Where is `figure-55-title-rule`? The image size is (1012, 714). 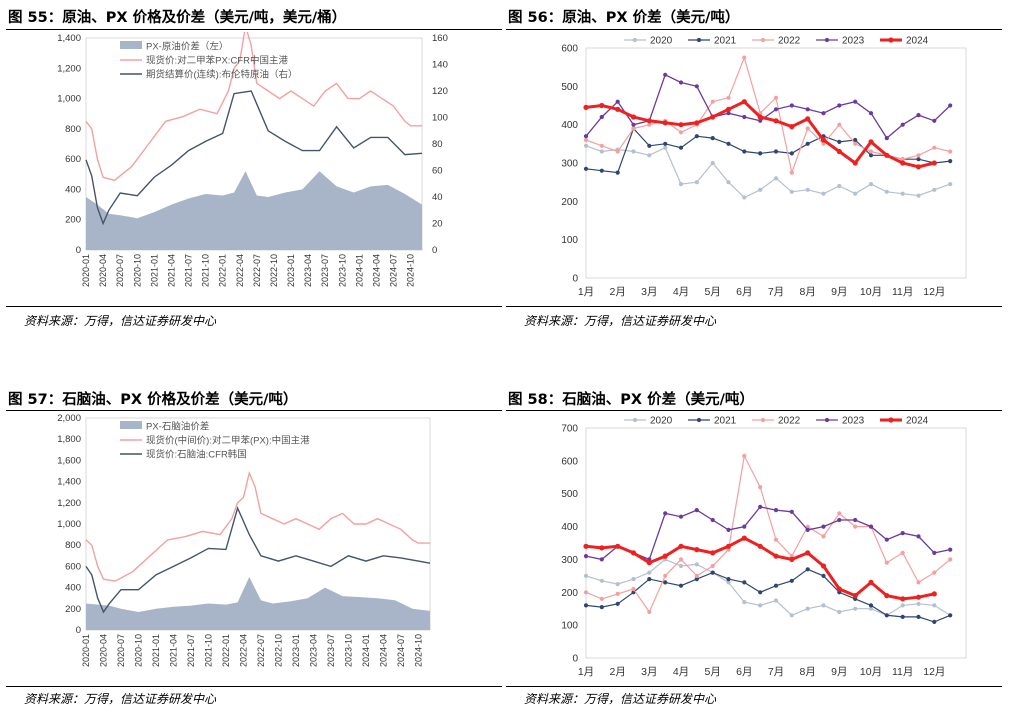 figure-55-title-rule is located at coordinates (254, 29).